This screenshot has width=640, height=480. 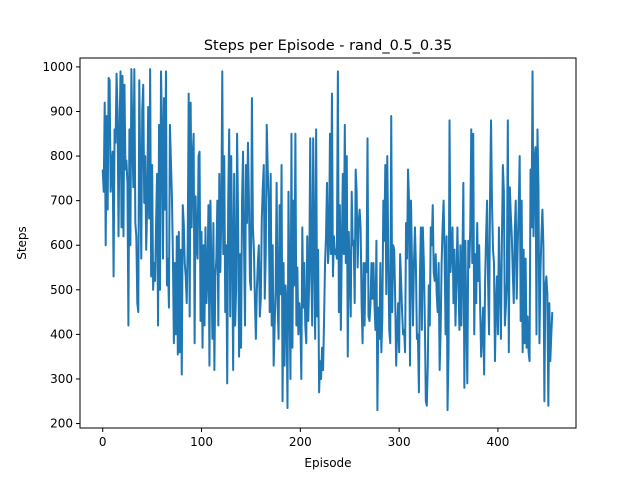 I want to click on y-tick-label: 800, so click(x=61, y=156).